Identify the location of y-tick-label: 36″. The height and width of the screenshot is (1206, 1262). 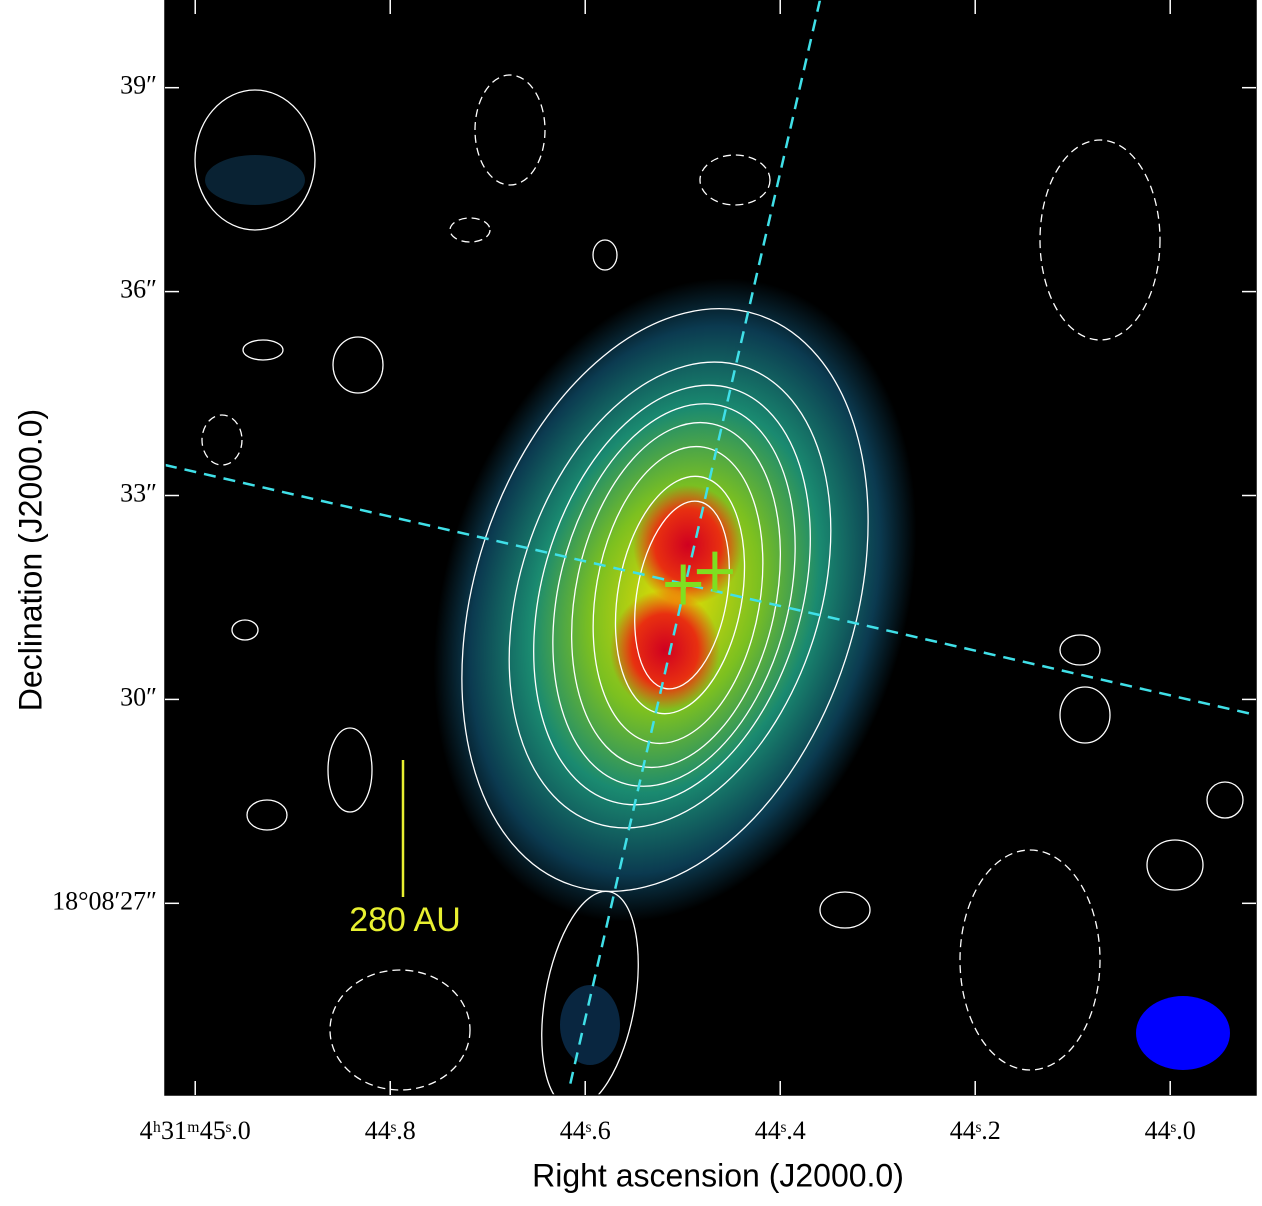
(138, 289).